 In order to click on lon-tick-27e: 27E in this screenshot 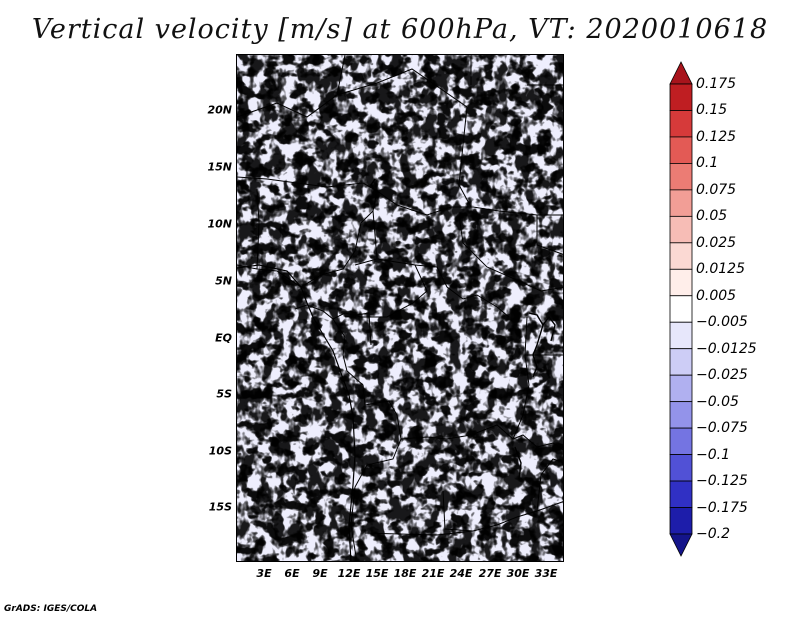, I will do `click(490, 573)`.